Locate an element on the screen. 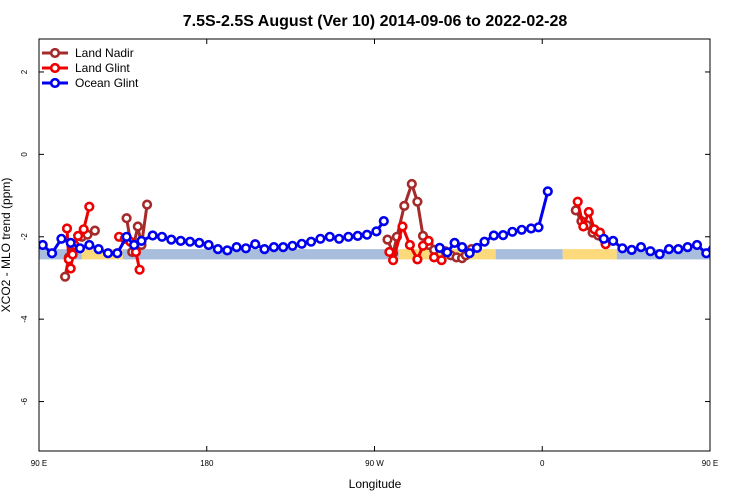 This screenshot has width=750, height=500. series-ocean-glint is located at coordinates (392, 223).